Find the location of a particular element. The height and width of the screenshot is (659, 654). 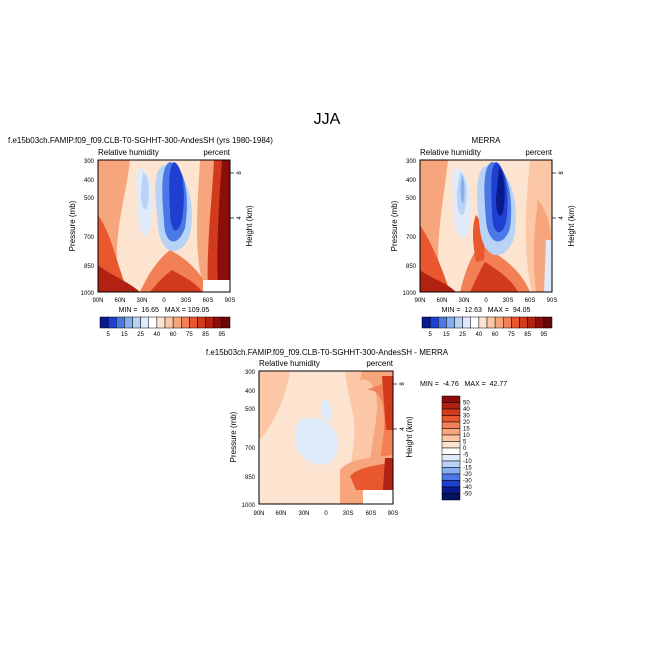

colorbar-label: 20 is located at coordinates (466, 423).